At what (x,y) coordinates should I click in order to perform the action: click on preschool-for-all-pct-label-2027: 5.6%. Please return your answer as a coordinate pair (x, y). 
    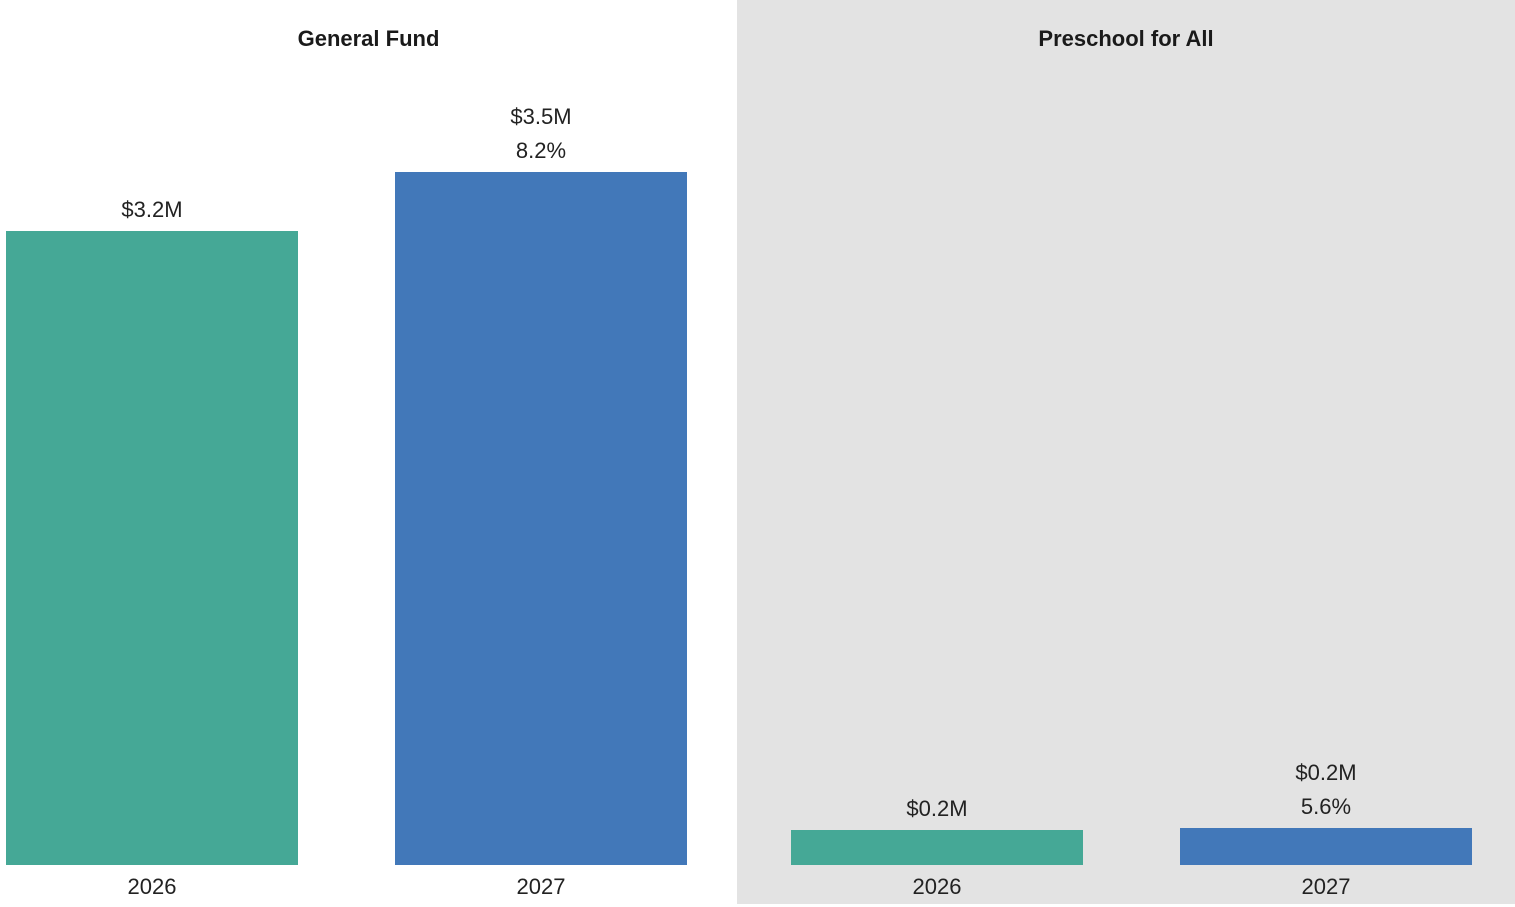
    Looking at the image, I should click on (1326, 806).